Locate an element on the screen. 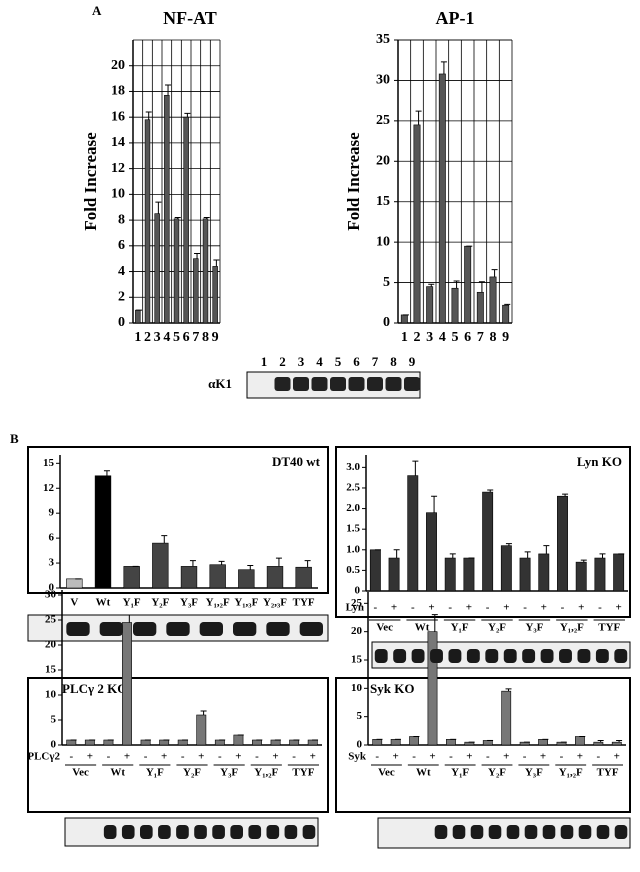 The image size is (640, 872). y-tick-label: 18 is located at coordinates (118, 91).